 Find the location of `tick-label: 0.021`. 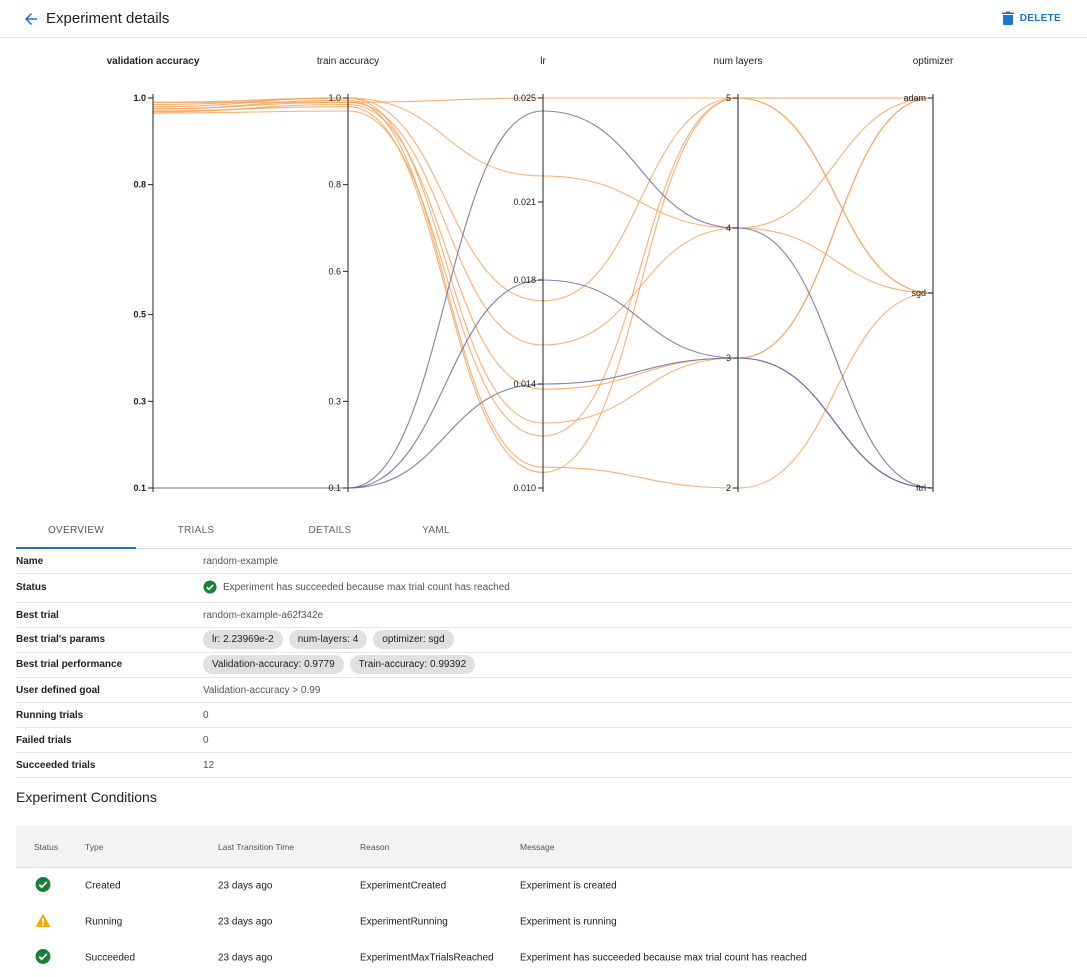

tick-label: 0.021 is located at coordinates (524, 202).